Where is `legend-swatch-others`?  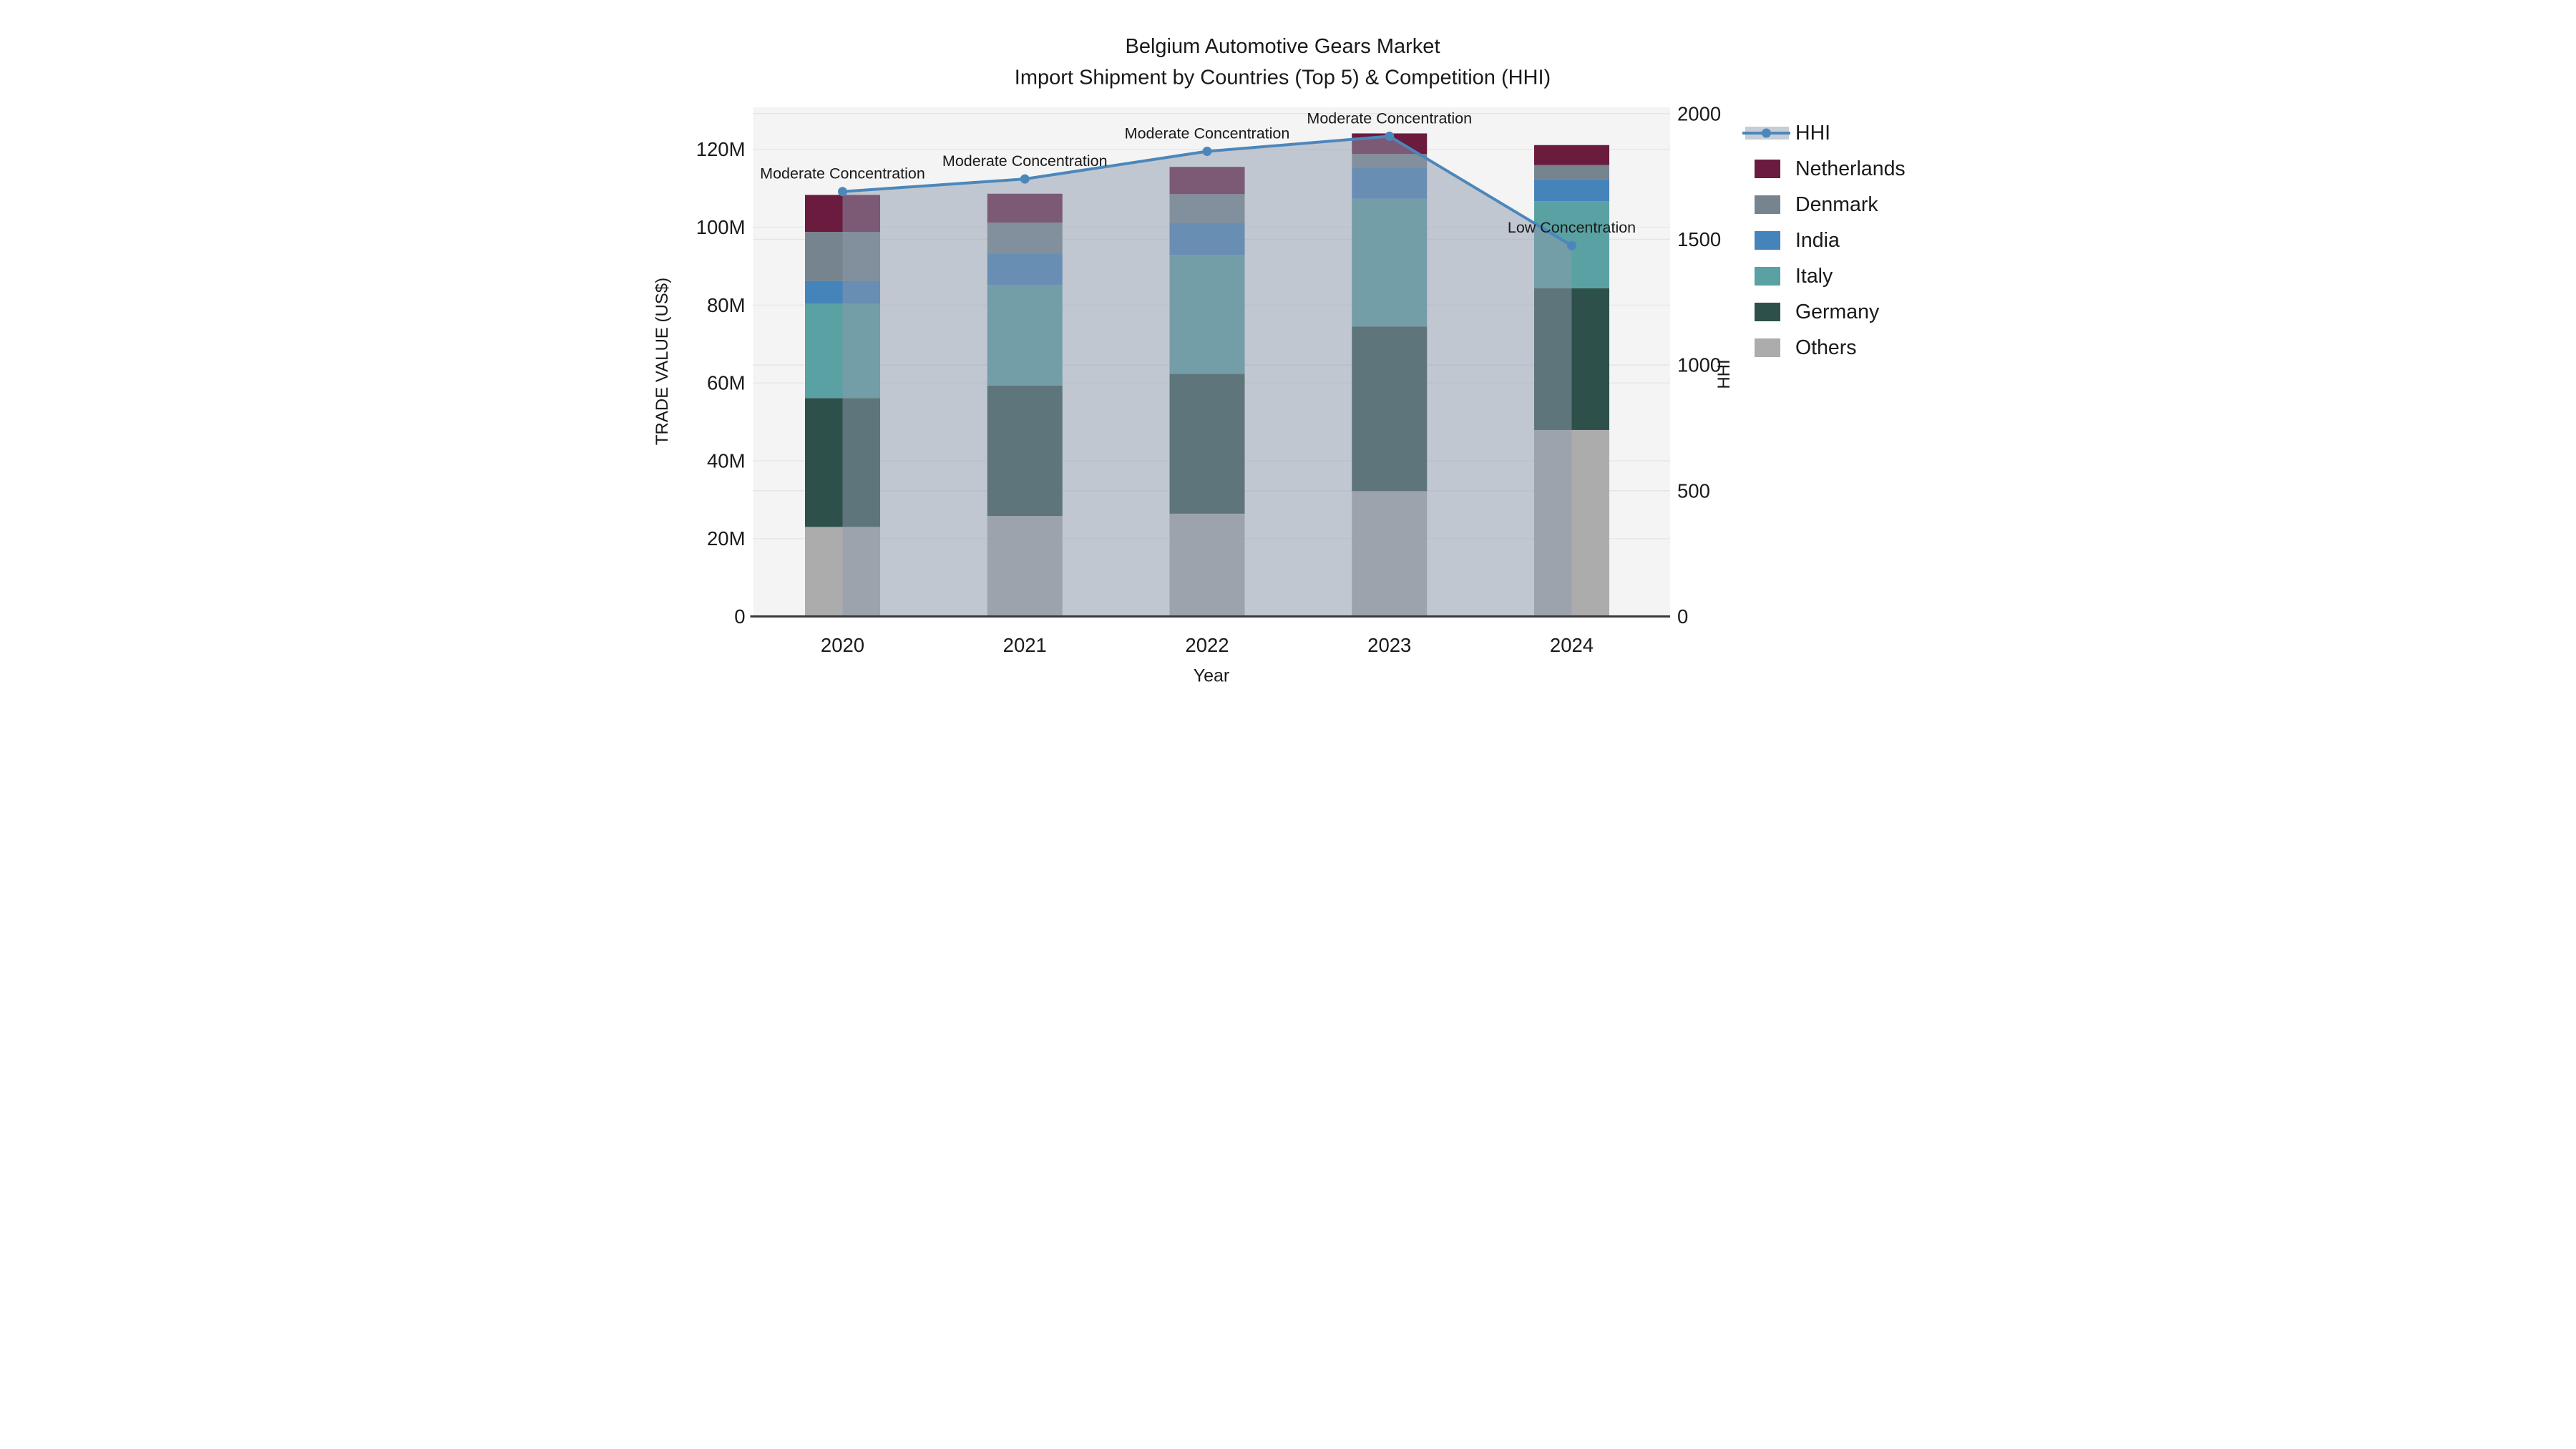
legend-swatch-others is located at coordinates (1767, 347).